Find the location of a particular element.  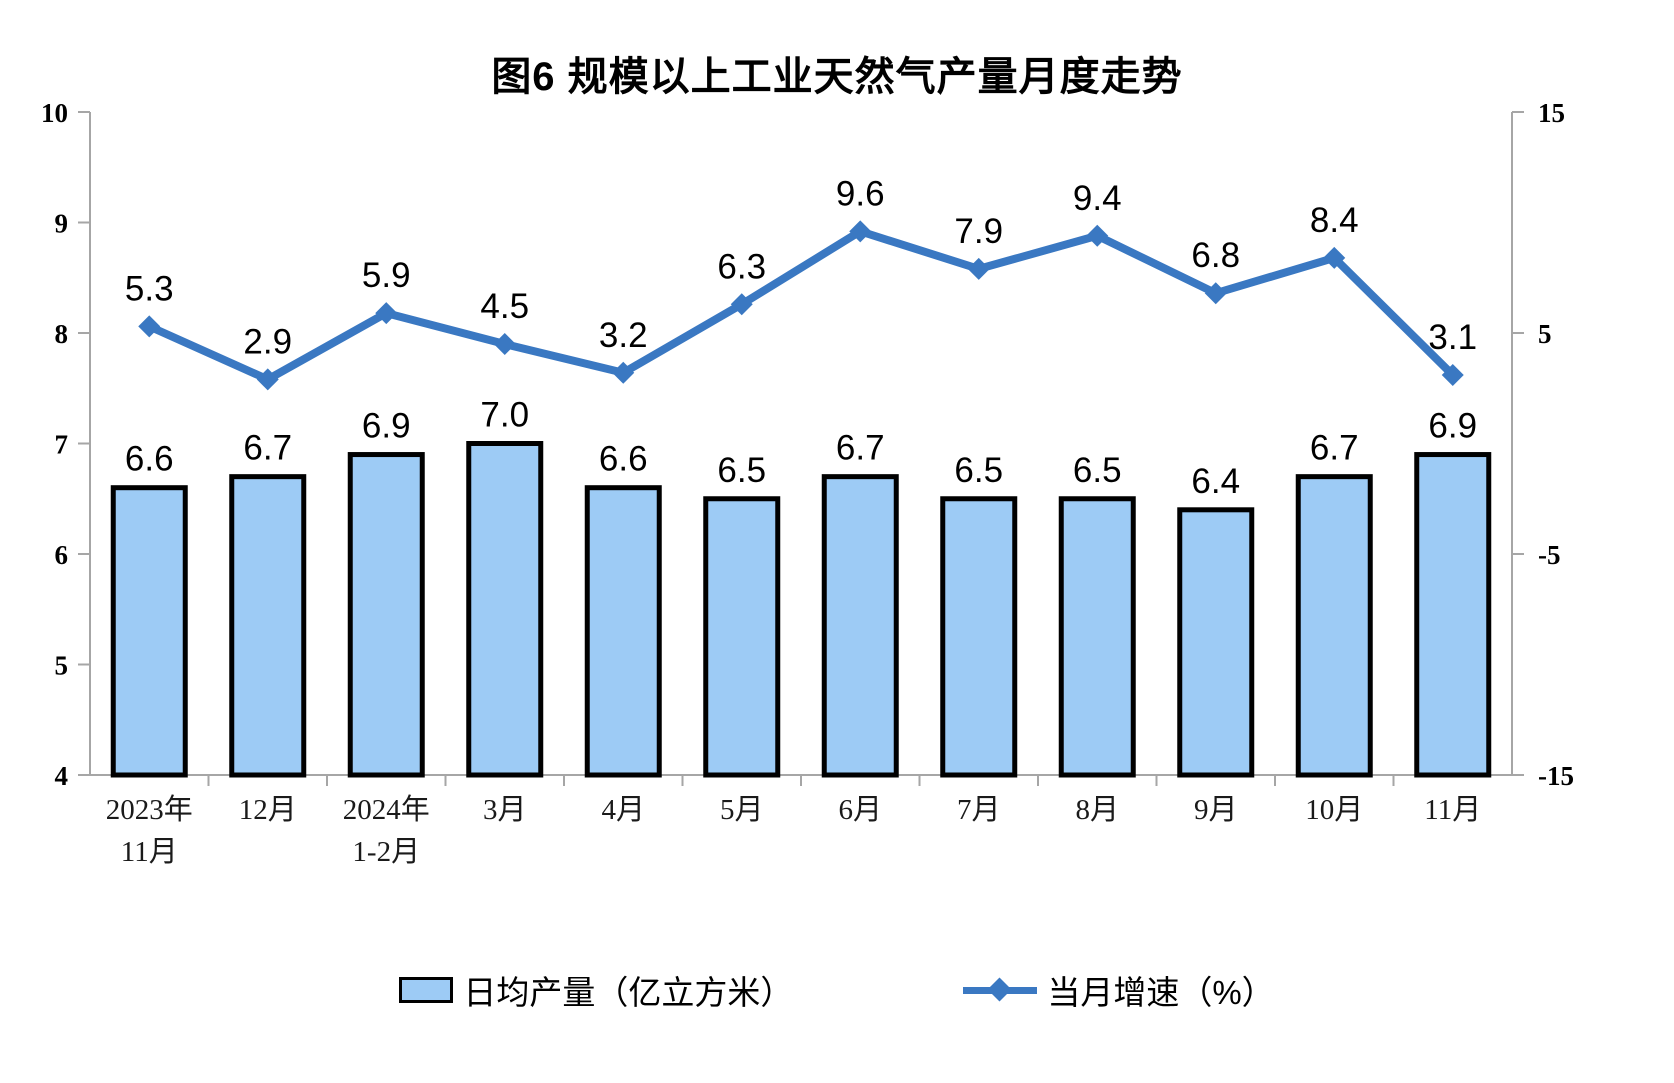

right-axis-tick-labels: 15 5 -5 -15 is located at coordinates (1556, 444).